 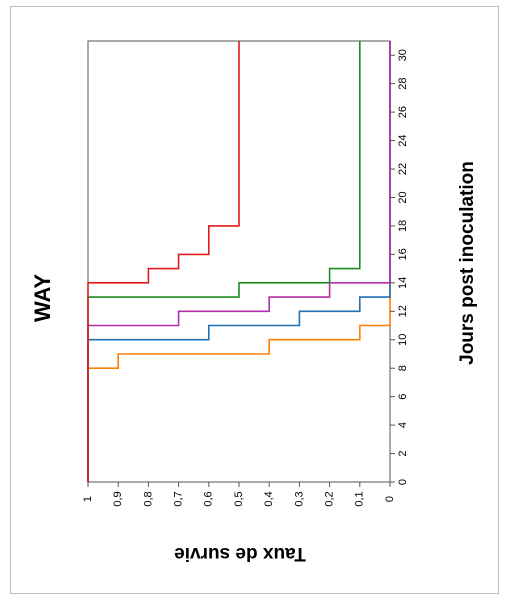 I want to click on x-tick-label: 30, so click(x=403, y=55).